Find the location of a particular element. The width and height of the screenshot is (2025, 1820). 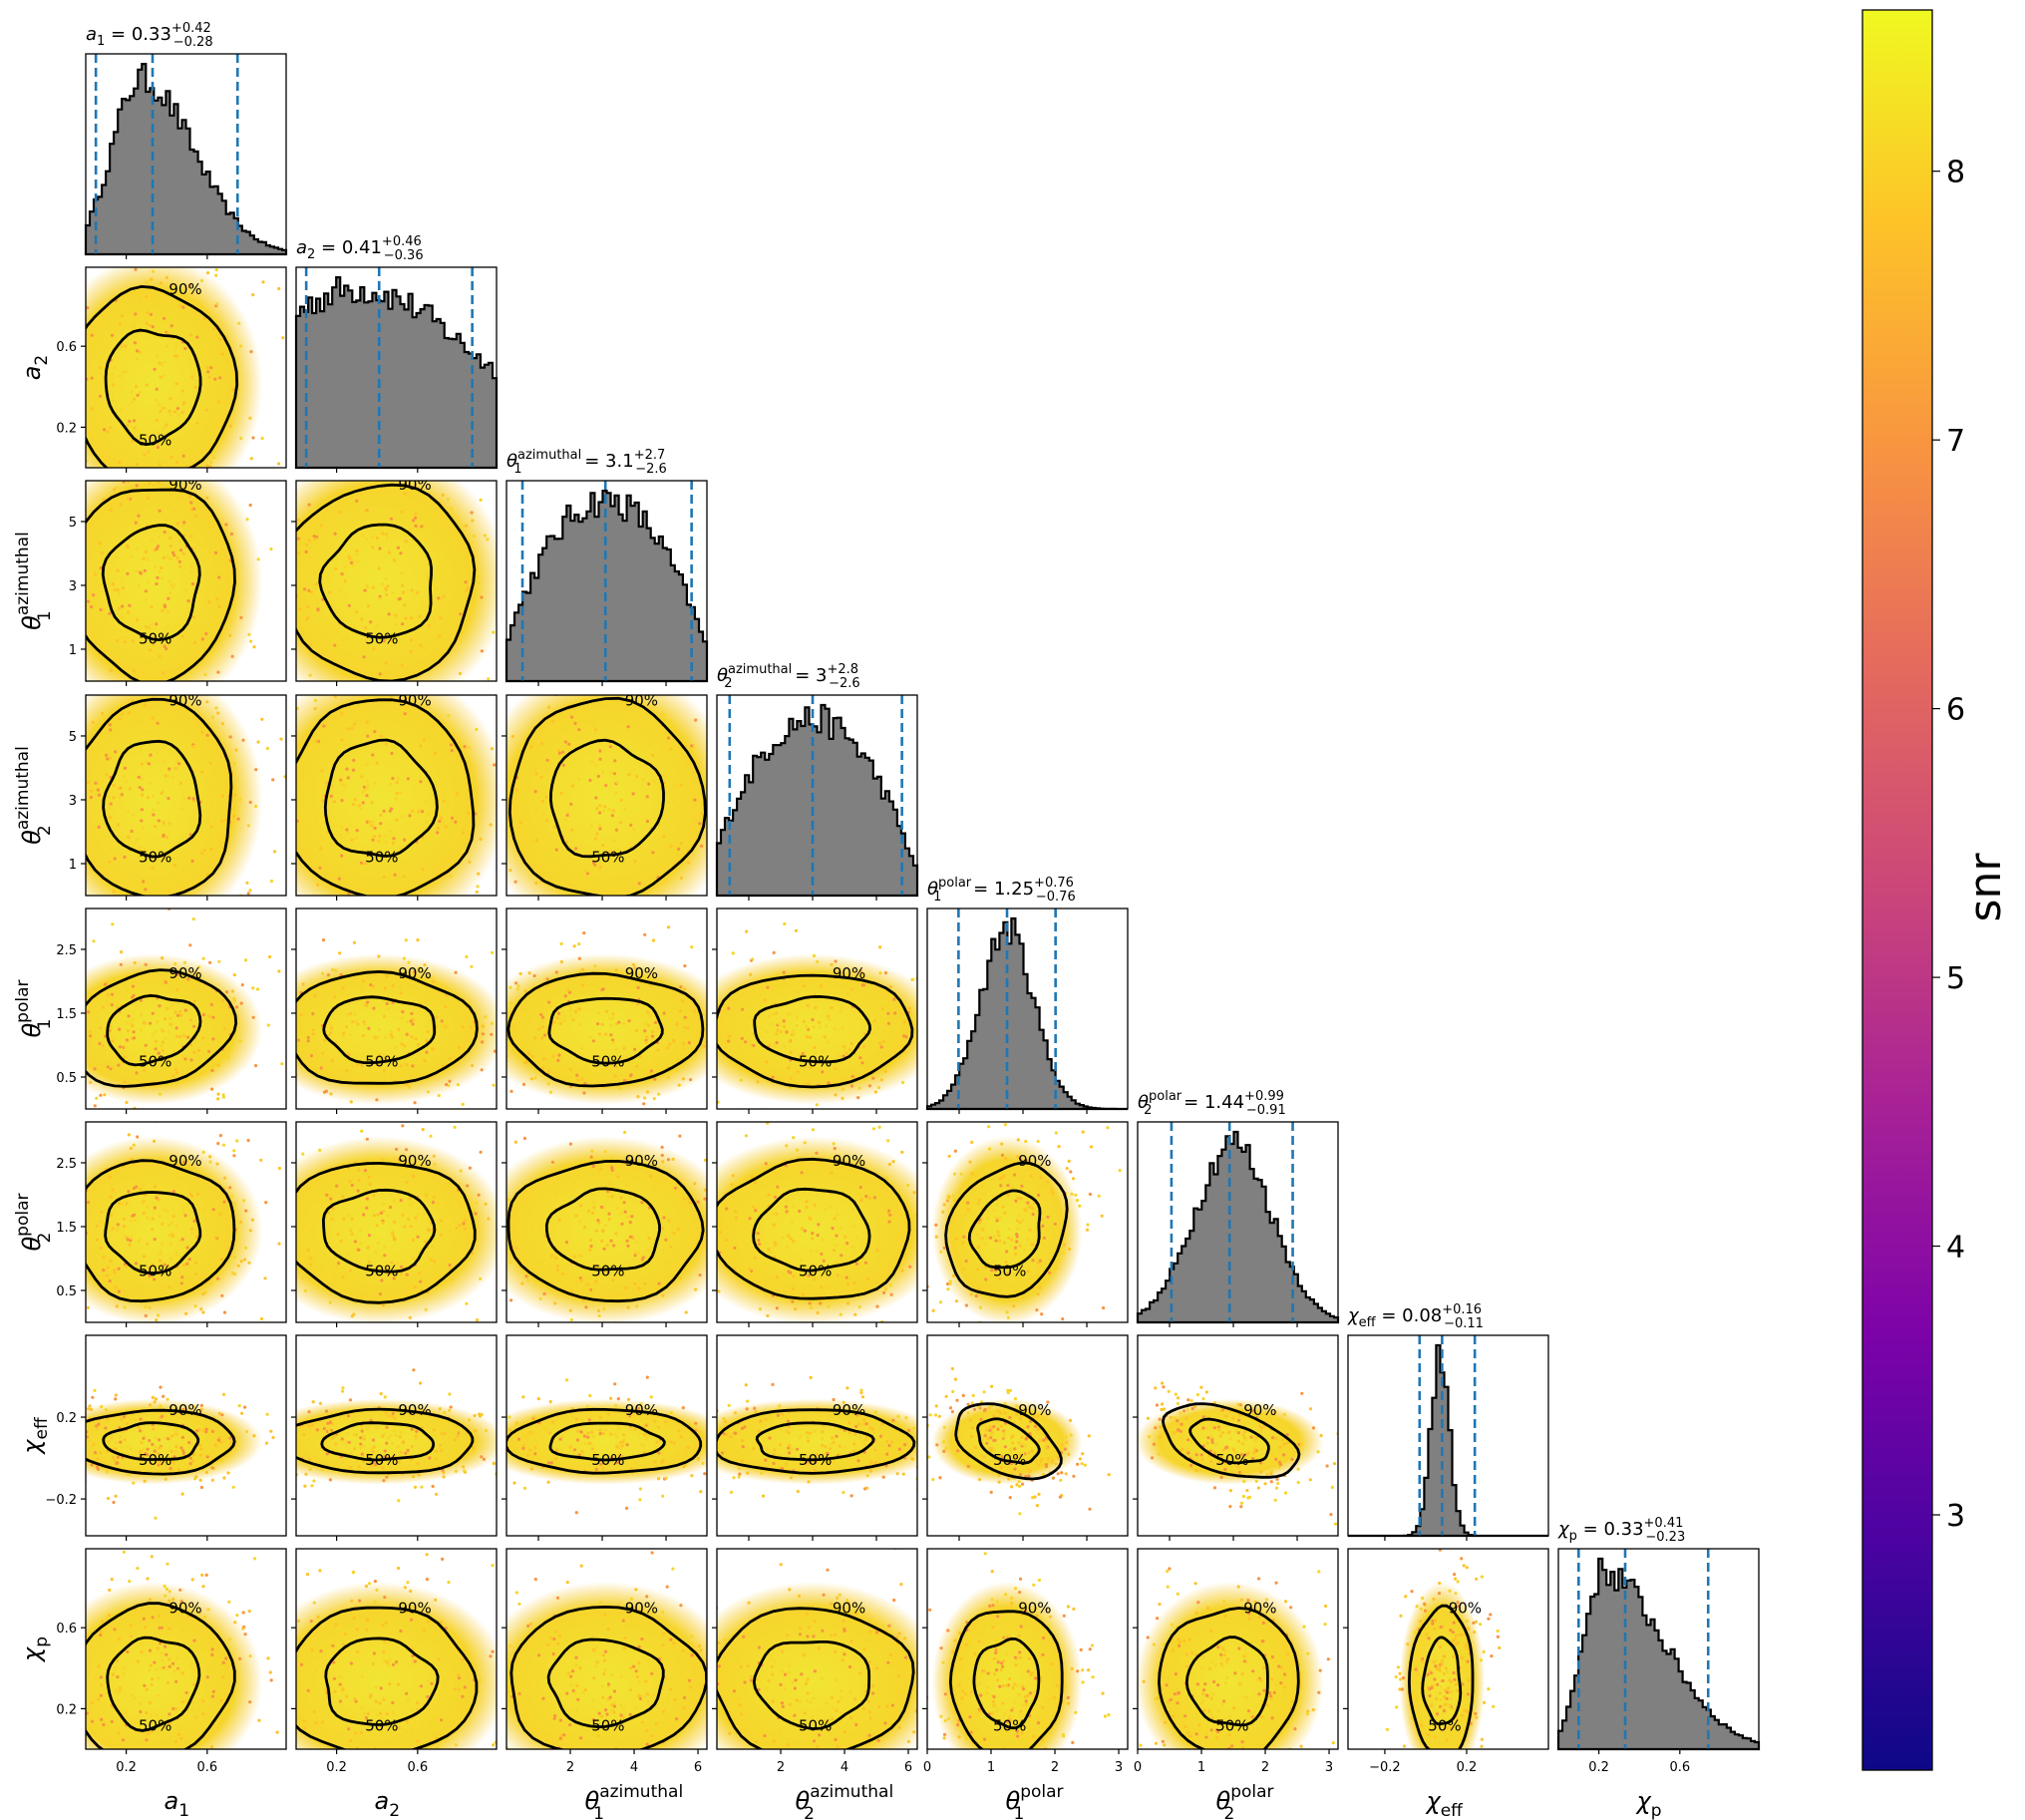

axis-frame is located at coordinates (186, 1009).